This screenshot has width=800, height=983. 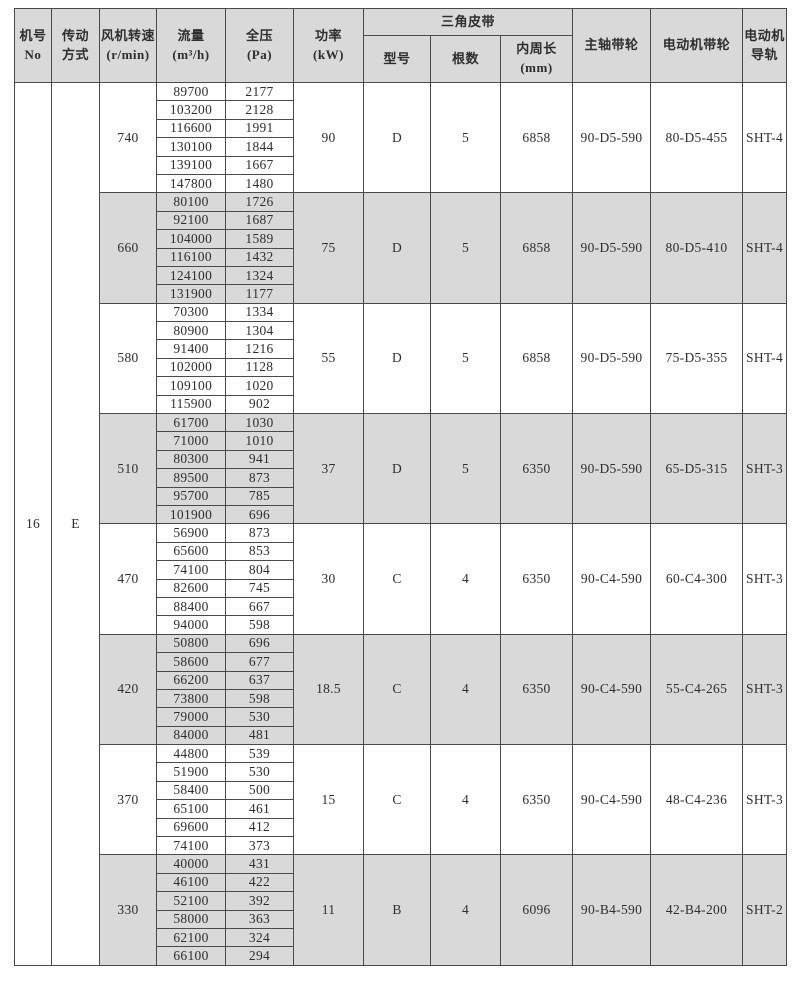 I want to click on table-row: 94000 598, so click(x=401, y=625).